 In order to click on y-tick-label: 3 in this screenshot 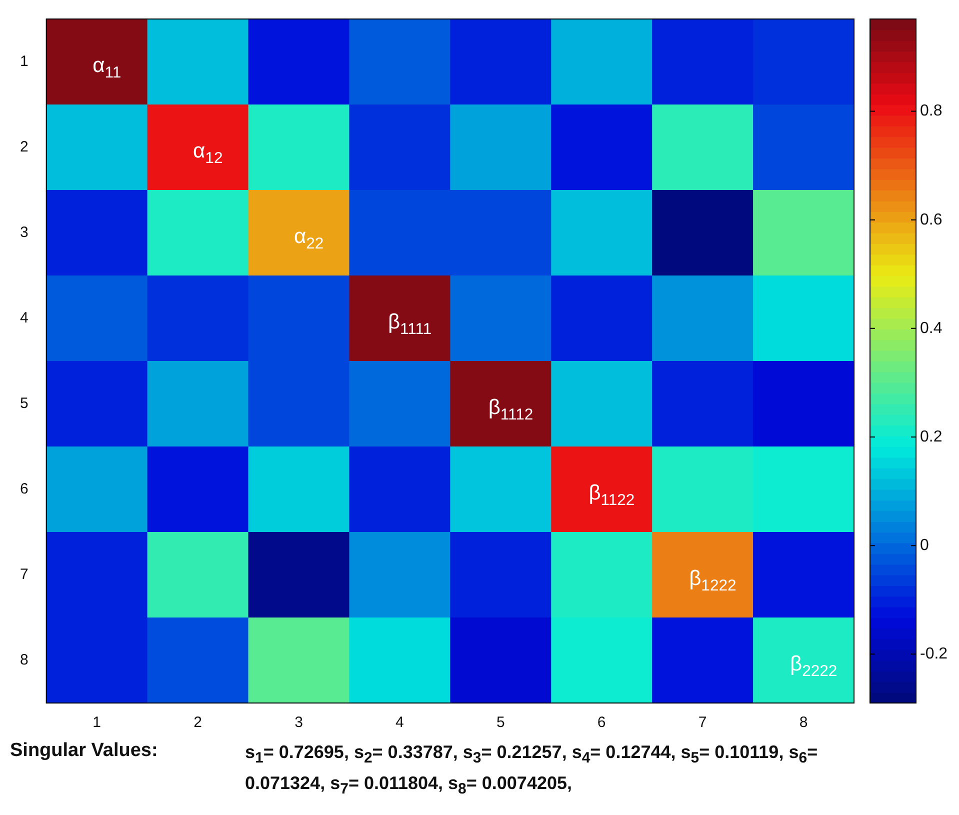, I will do `click(24, 232)`.